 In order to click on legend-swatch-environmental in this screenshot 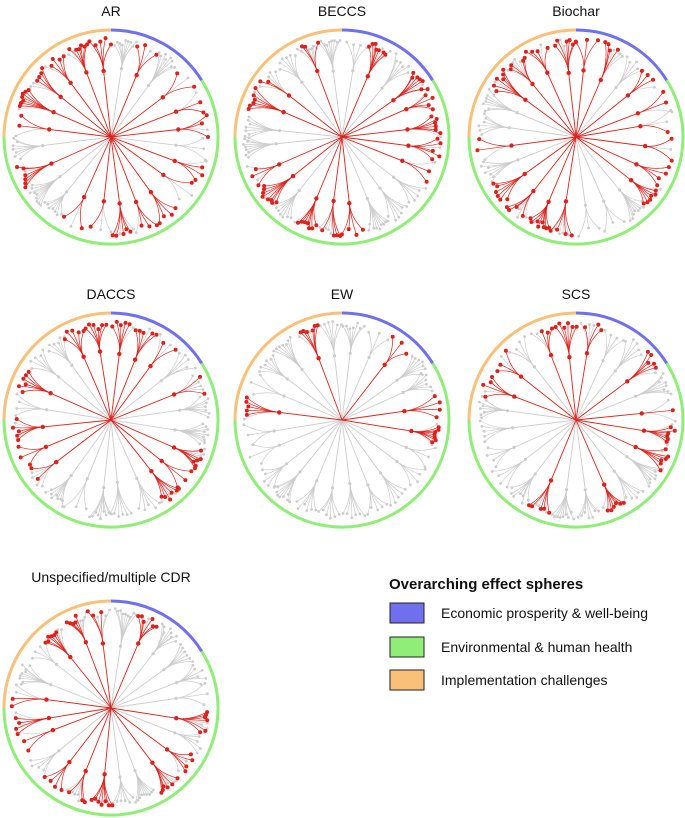, I will do `click(407, 647)`.